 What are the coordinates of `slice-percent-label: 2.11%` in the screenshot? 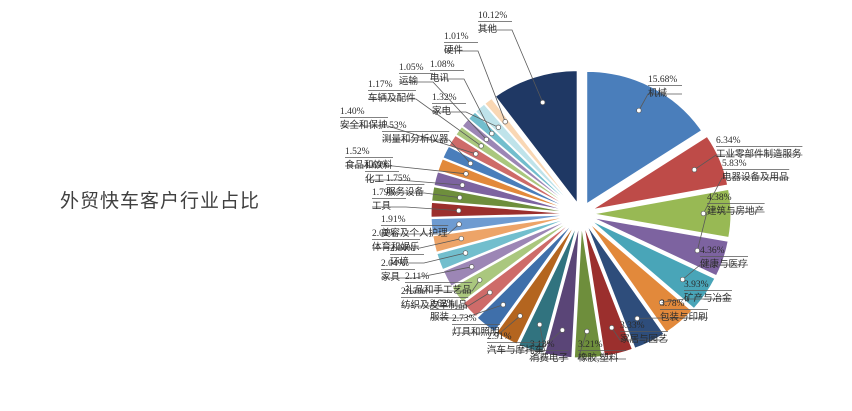 It's located at (417, 277).